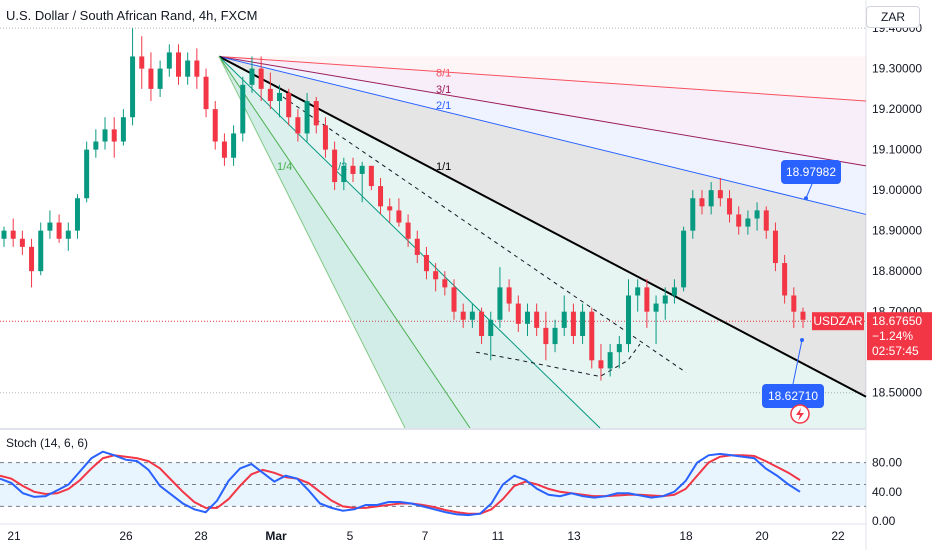 This screenshot has height=550, width=932. What do you see at coordinates (793, 396) in the screenshot?
I see `callout-box-lower` at bounding box center [793, 396].